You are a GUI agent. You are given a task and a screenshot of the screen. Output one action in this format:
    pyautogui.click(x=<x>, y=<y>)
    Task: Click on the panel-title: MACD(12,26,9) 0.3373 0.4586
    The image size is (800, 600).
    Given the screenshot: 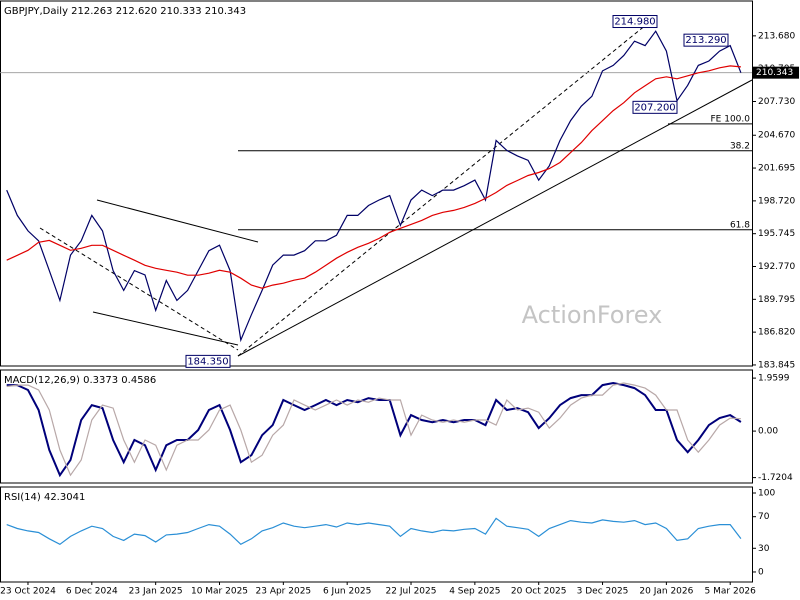 What is the action you would take?
    pyautogui.click(x=80, y=380)
    